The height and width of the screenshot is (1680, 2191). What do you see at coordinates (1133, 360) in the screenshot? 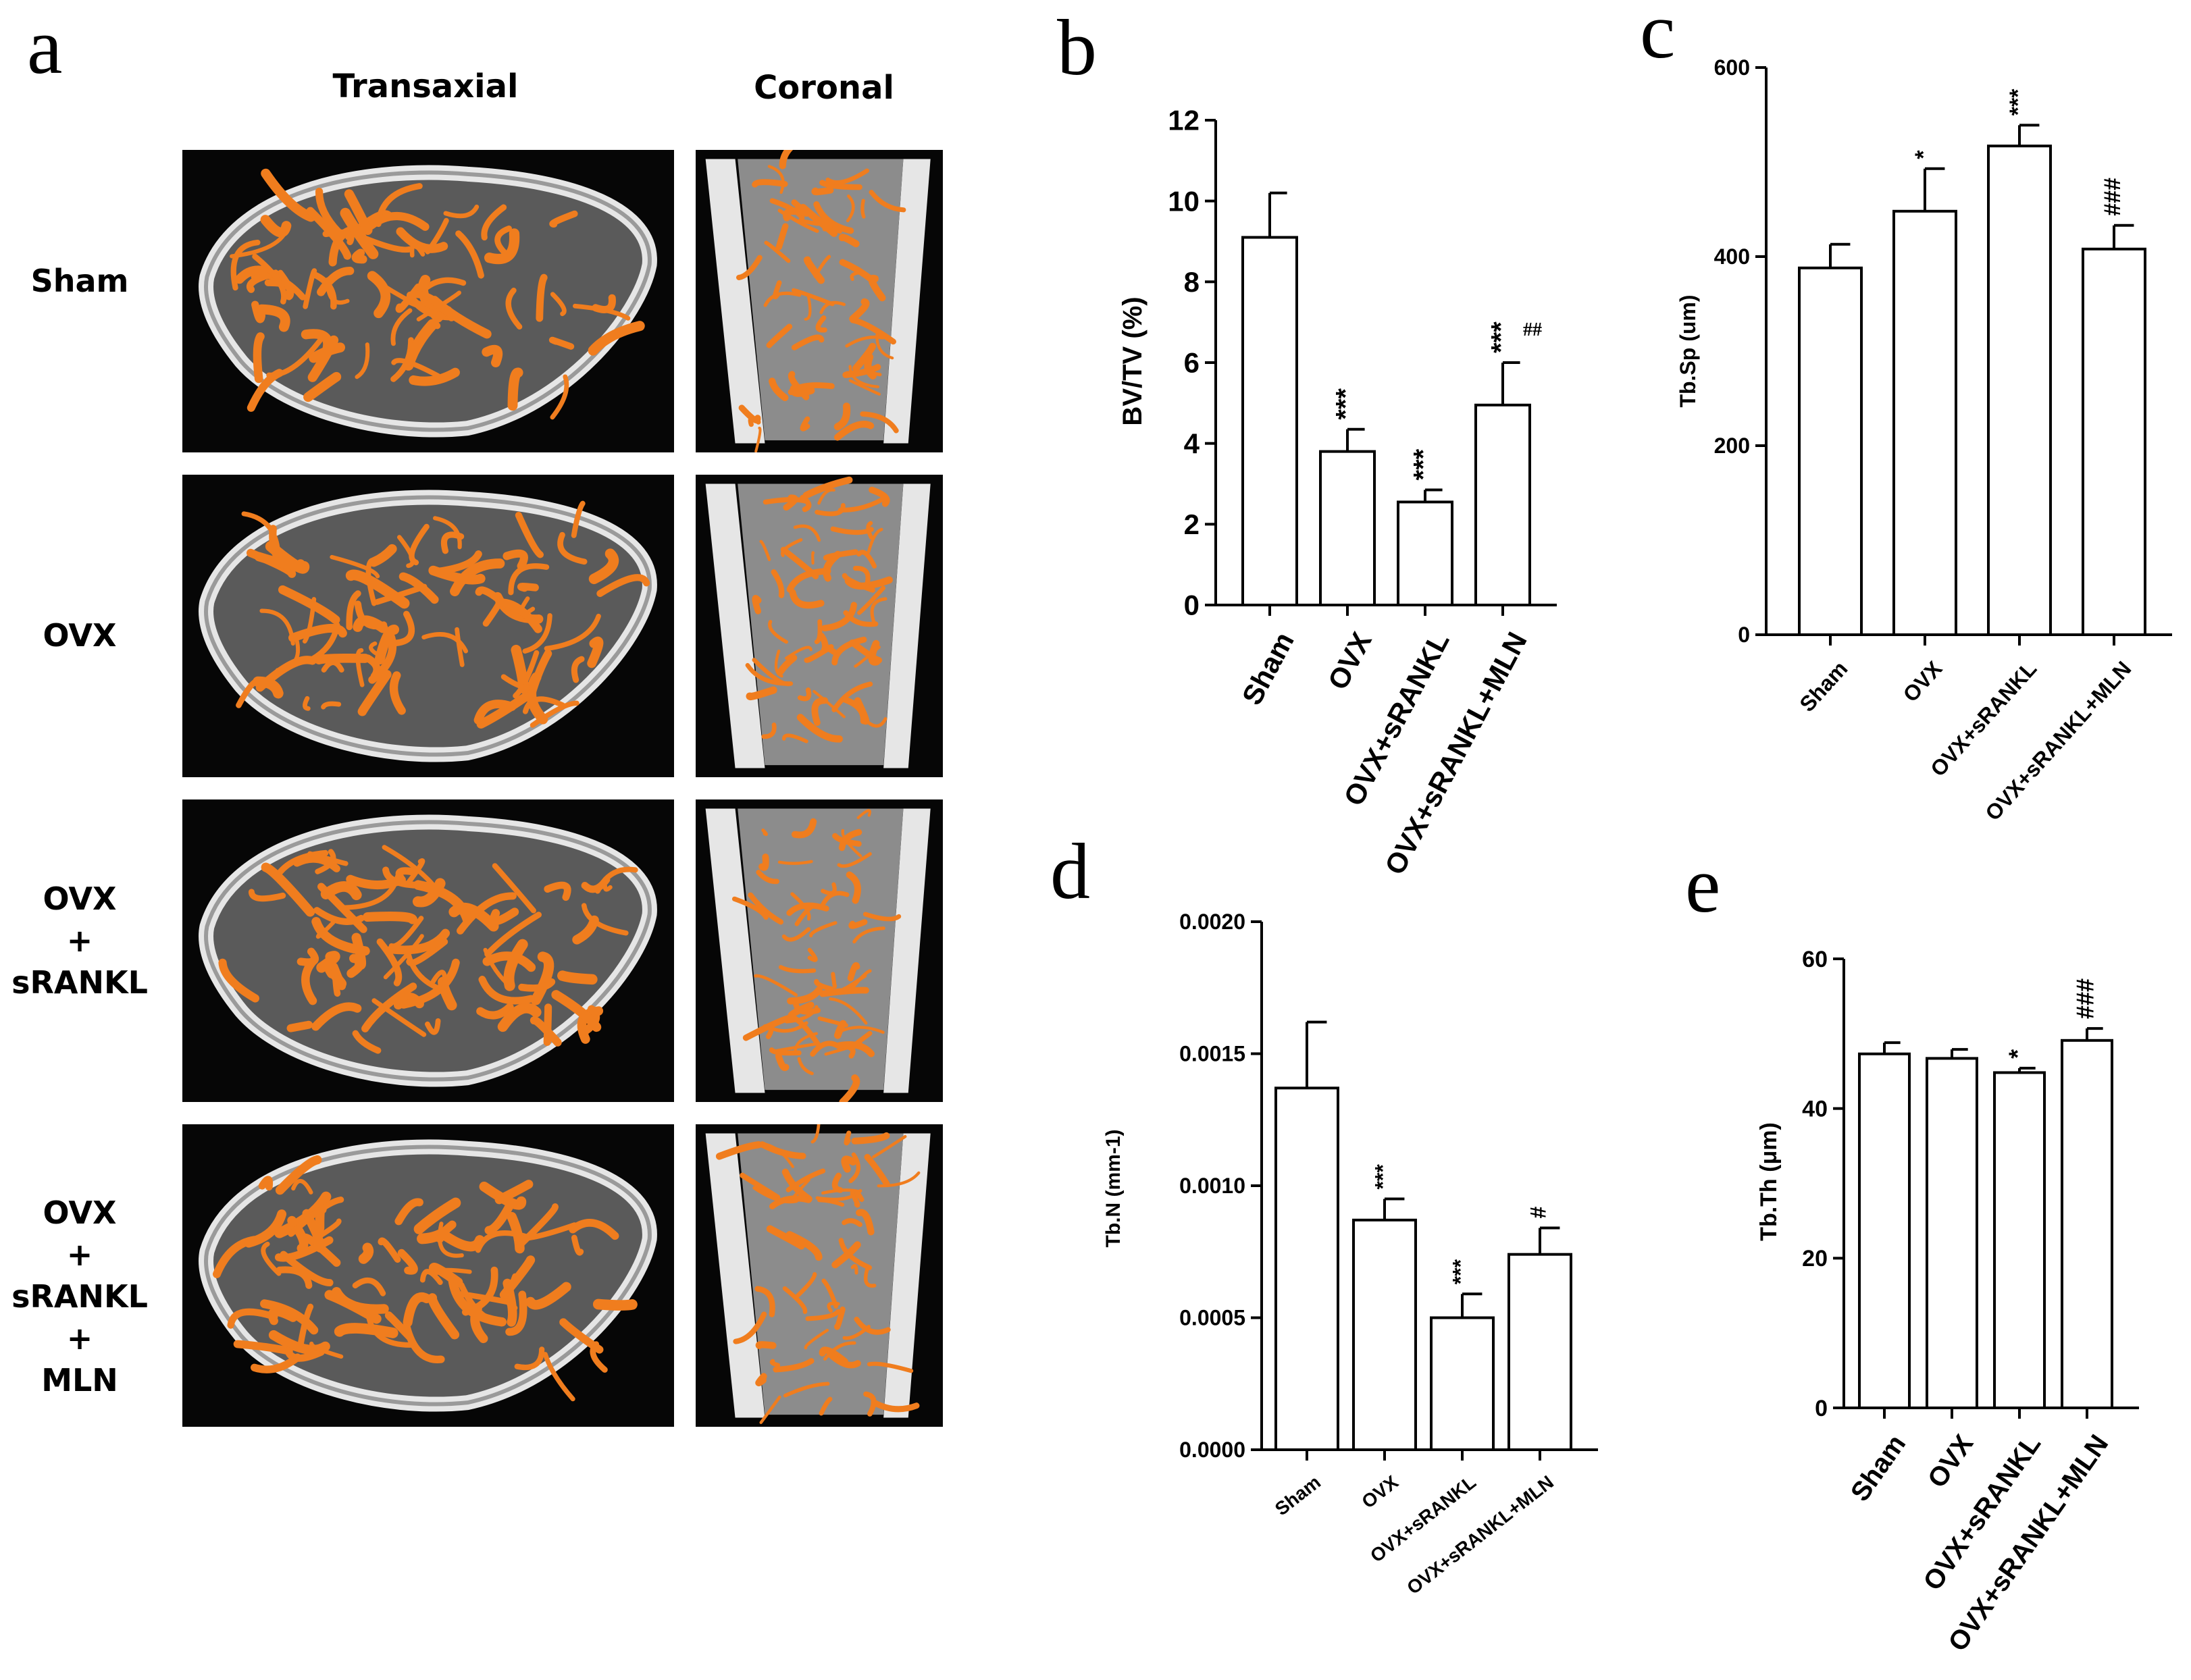
I see `panel-b-y-axis-label: BV/TV (%)` at bounding box center [1133, 360].